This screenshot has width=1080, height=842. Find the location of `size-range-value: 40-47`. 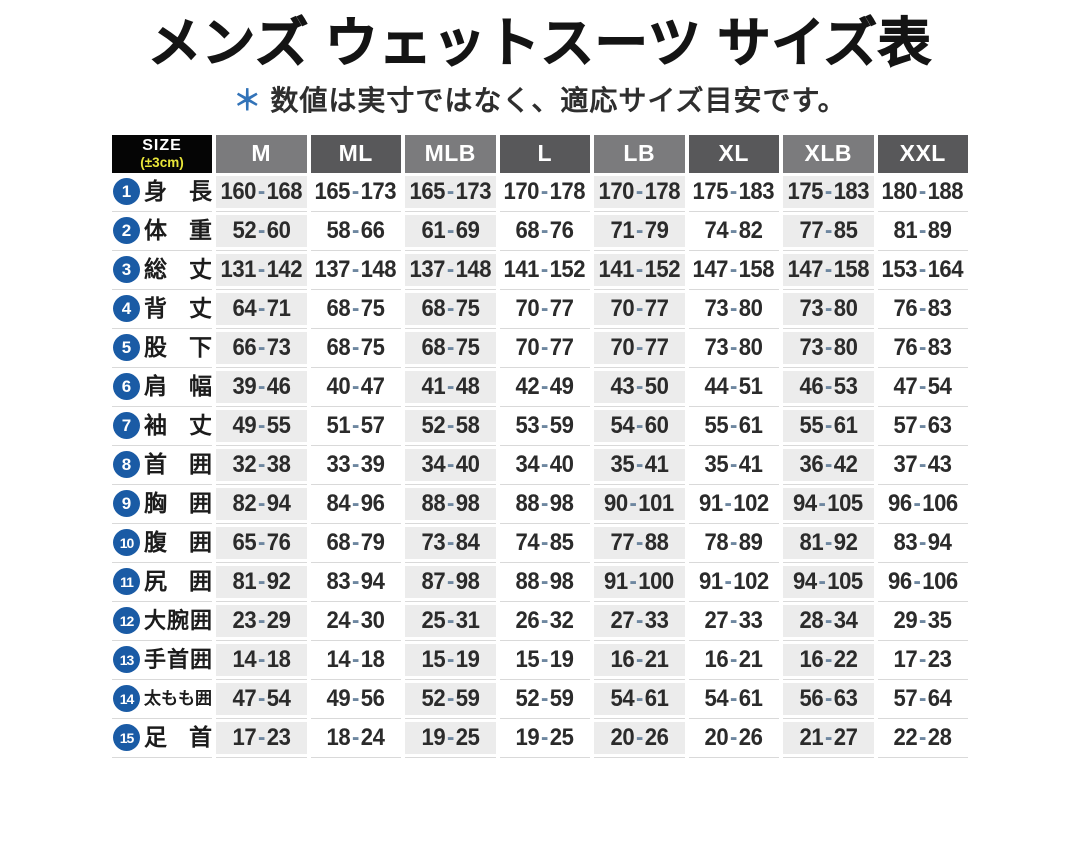

size-range-value: 40-47 is located at coordinates (355, 386).